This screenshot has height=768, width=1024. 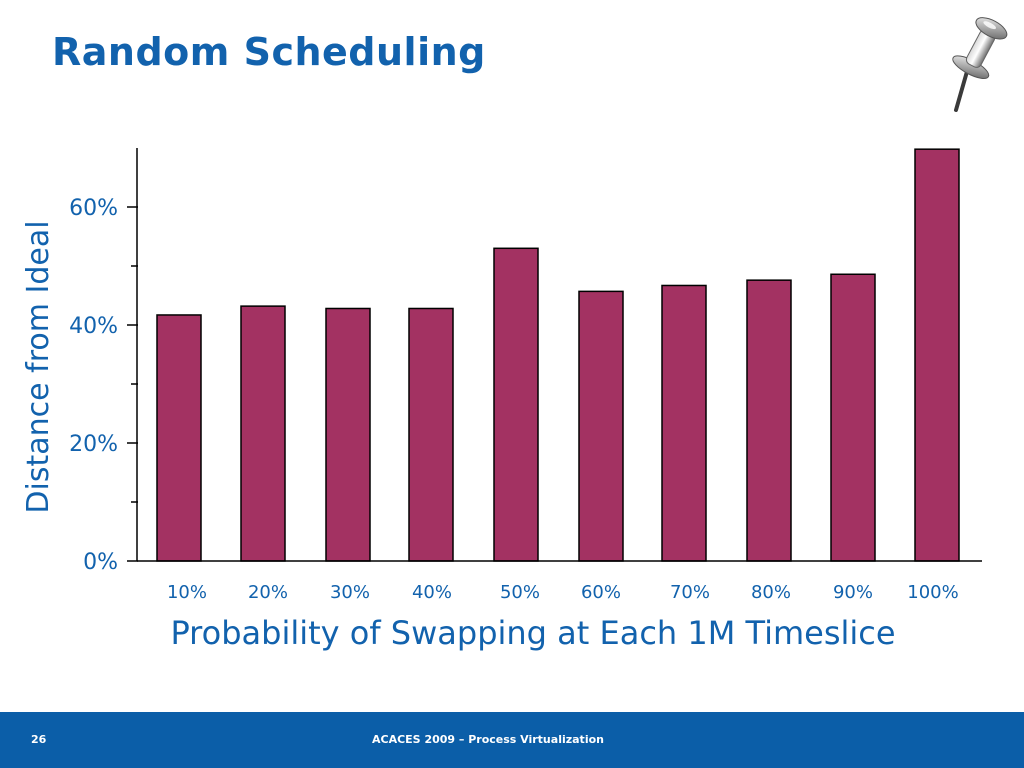 I want to click on page-number: 26, so click(x=39, y=739).